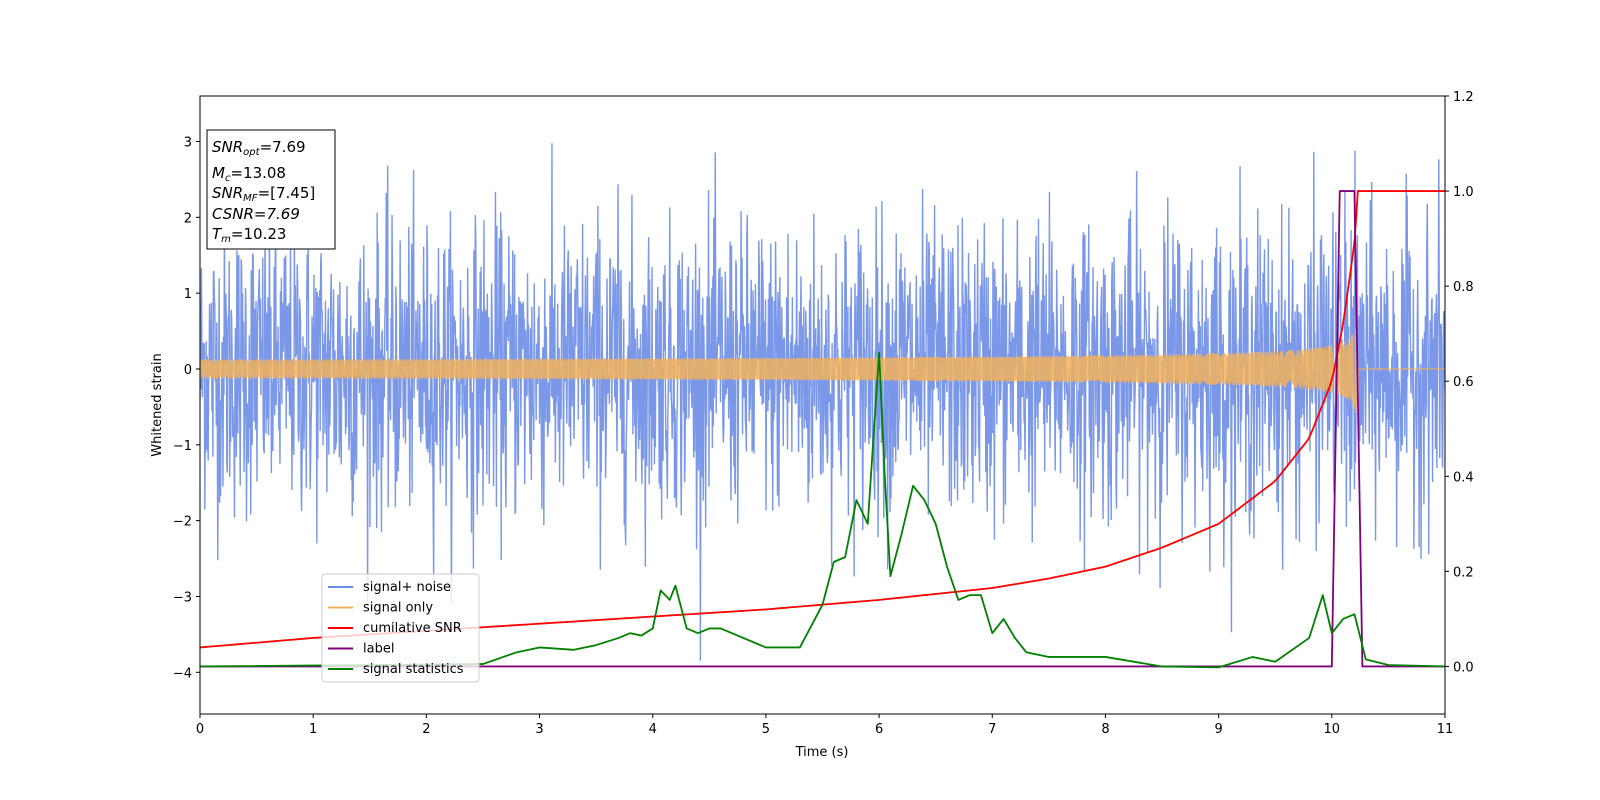  Describe the element at coordinates (1463, 477) in the screenshot. I see `y-right-tick-label: 0.4` at that location.